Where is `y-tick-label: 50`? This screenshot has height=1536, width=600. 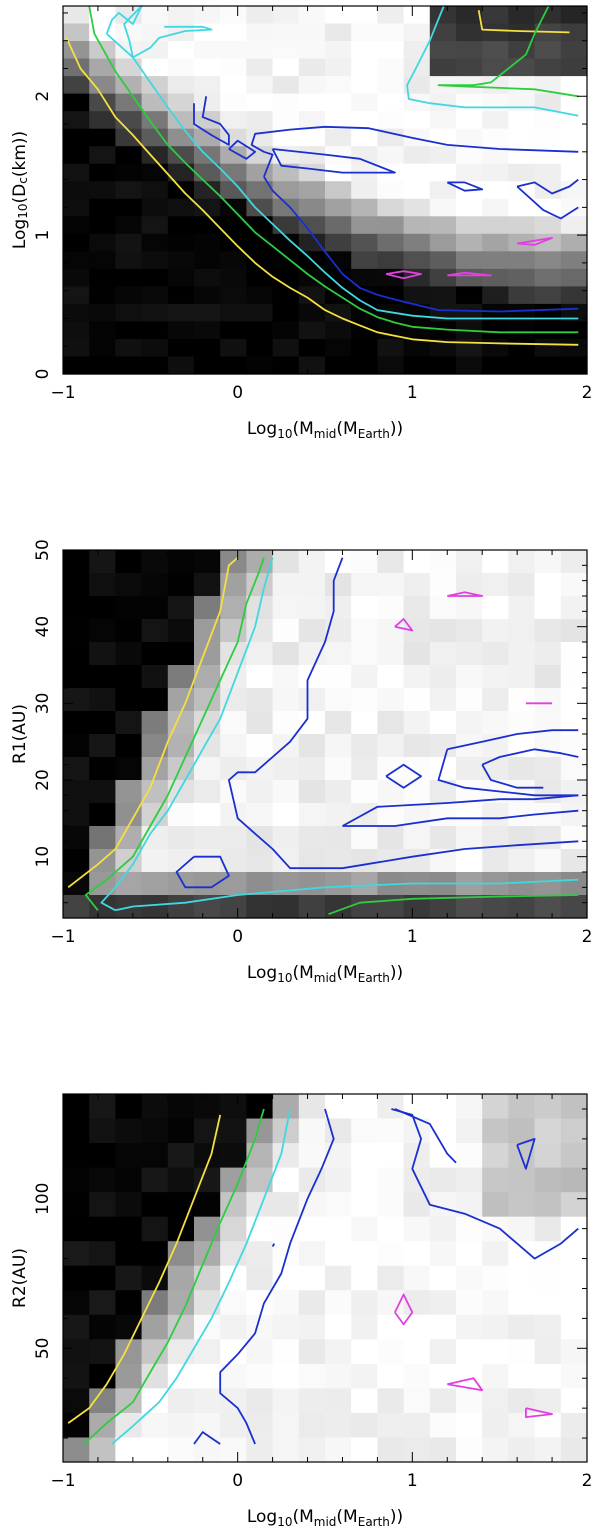
y-tick-label: 50 is located at coordinates (43, 1348).